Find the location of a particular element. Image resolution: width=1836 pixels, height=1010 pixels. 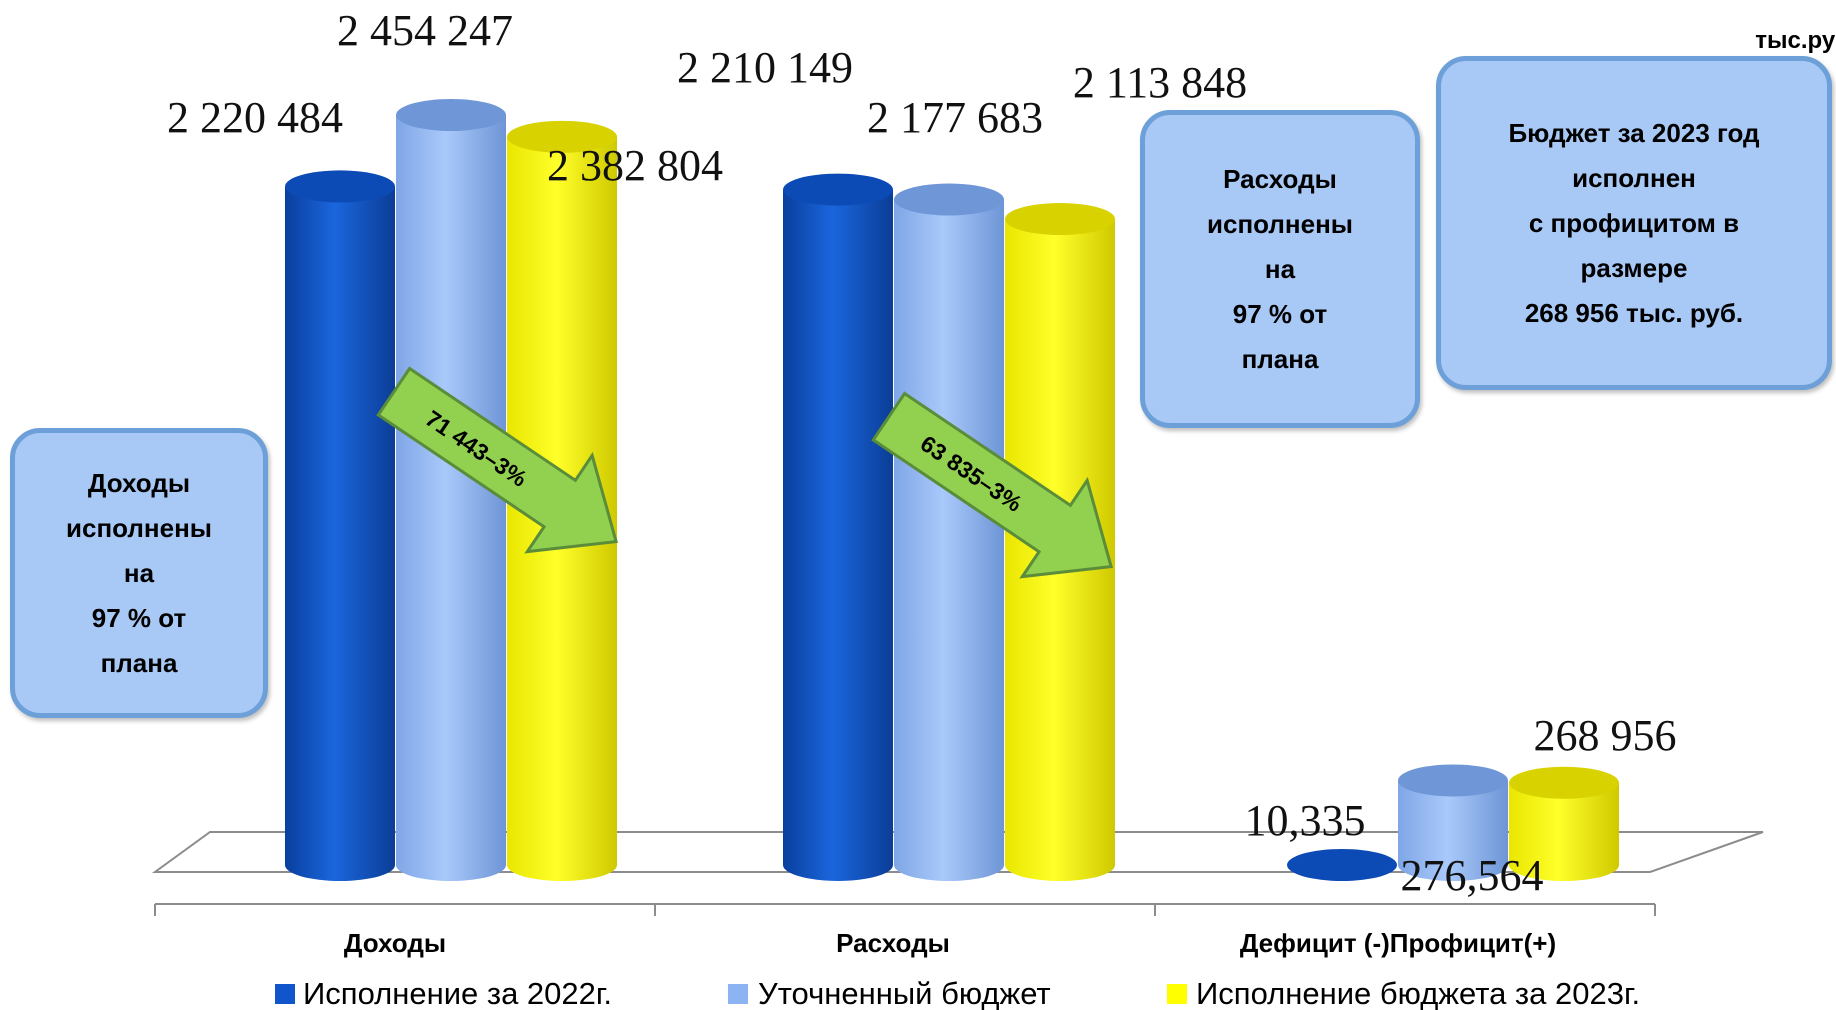

data-label-income-2023: 2 382 804 is located at coordinates (635, 165).